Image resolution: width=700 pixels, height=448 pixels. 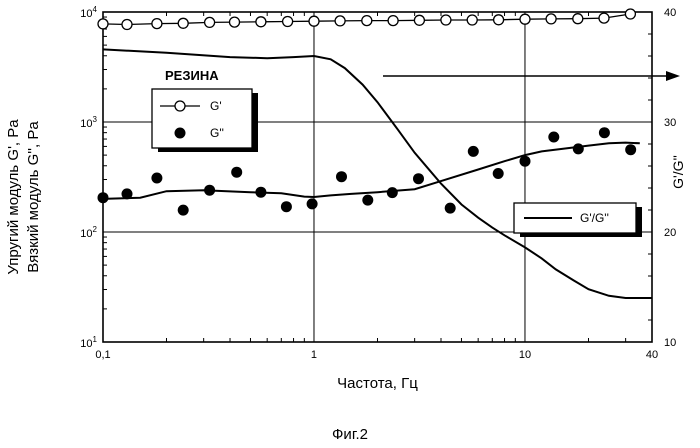 What do you see at coordinates (180, 106) in the screenshot?
I see `legend-g-prime-marker` at bounding box center [180, 106].